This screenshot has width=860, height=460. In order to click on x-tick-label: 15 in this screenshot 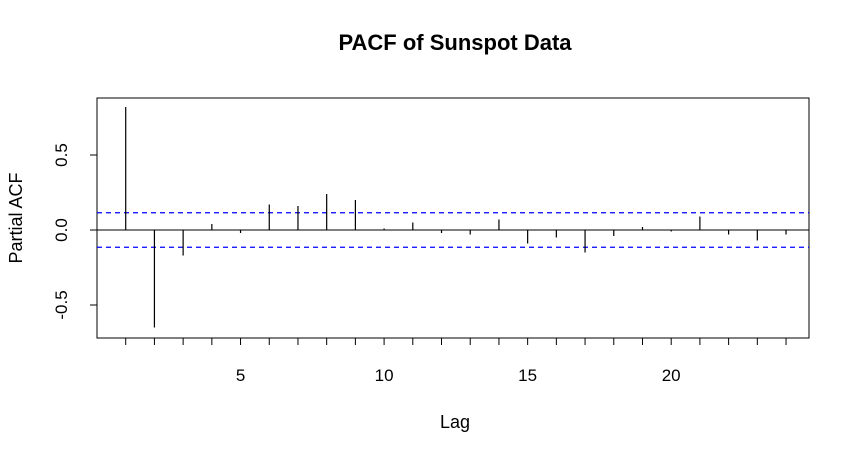, I will do `click(527, 375)`.